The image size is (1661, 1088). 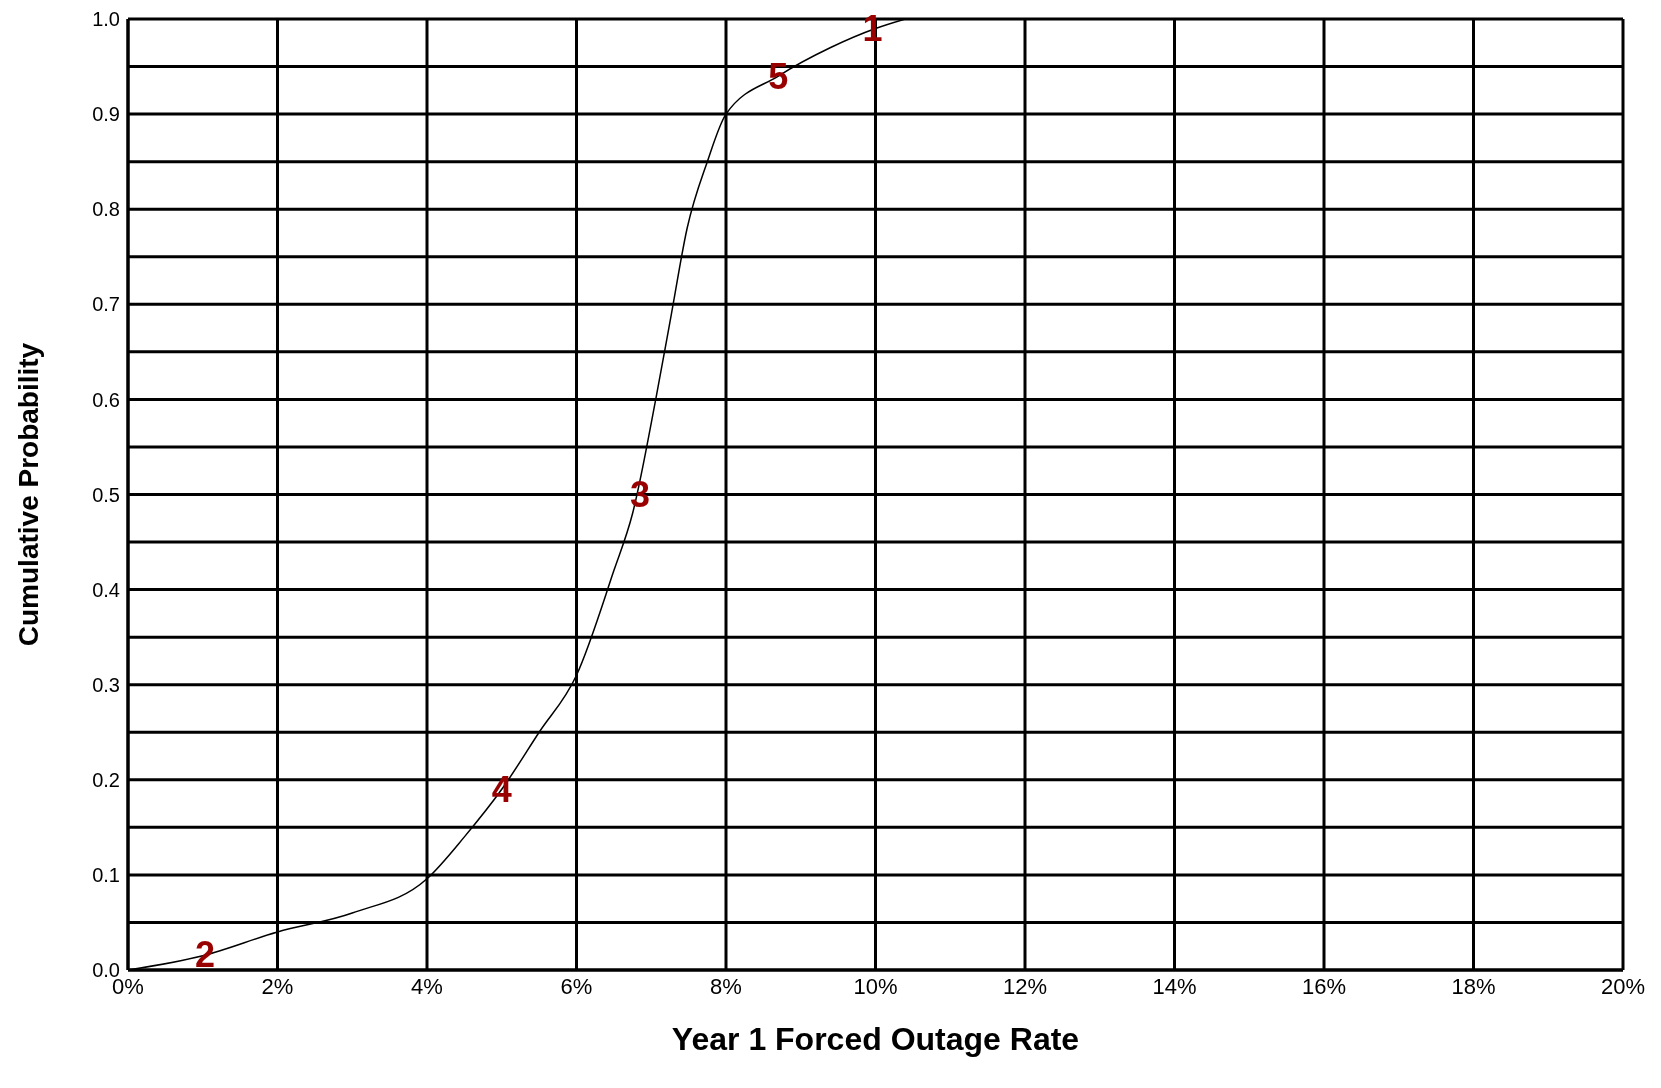 I want to click on x-tick-label: 12%, so click(x=1025, y=986).